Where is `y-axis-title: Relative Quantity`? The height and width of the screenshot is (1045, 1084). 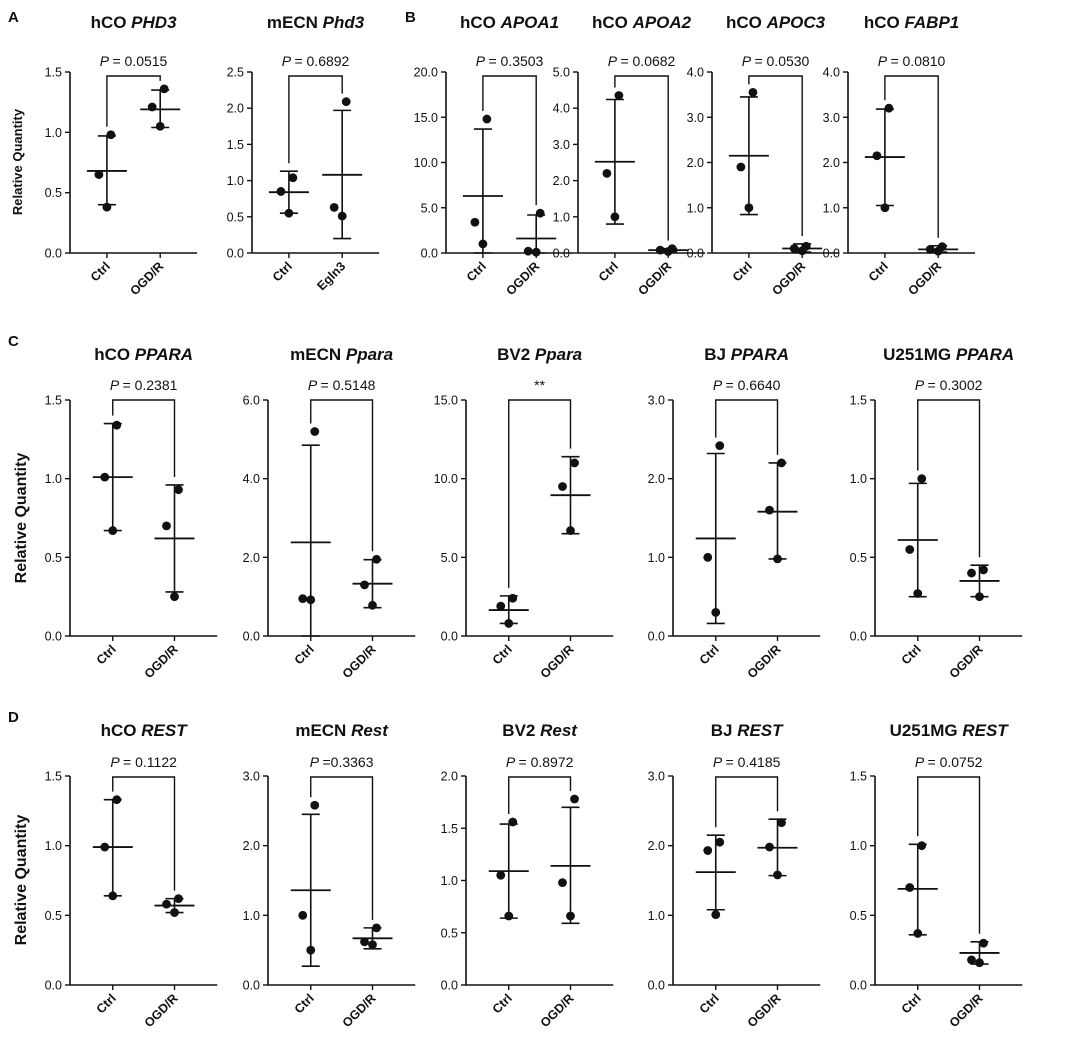
y-axis-title: Relative Quantity is located at coordinates (21, 518).